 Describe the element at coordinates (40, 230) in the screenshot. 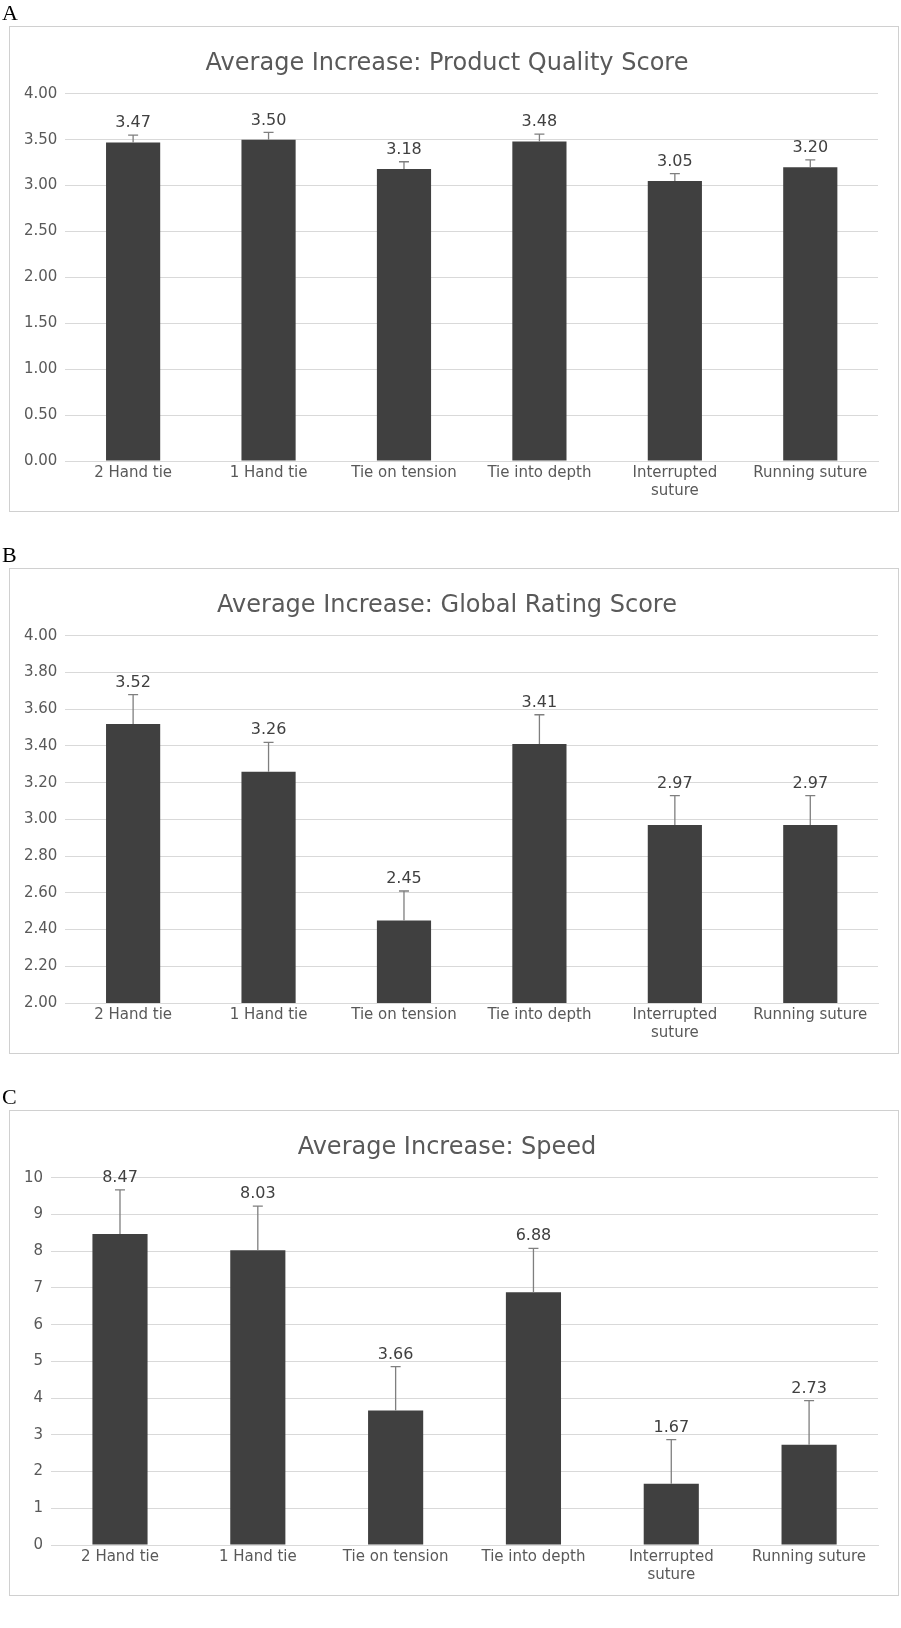

I see `y-tick-label: 2.50` at that location.